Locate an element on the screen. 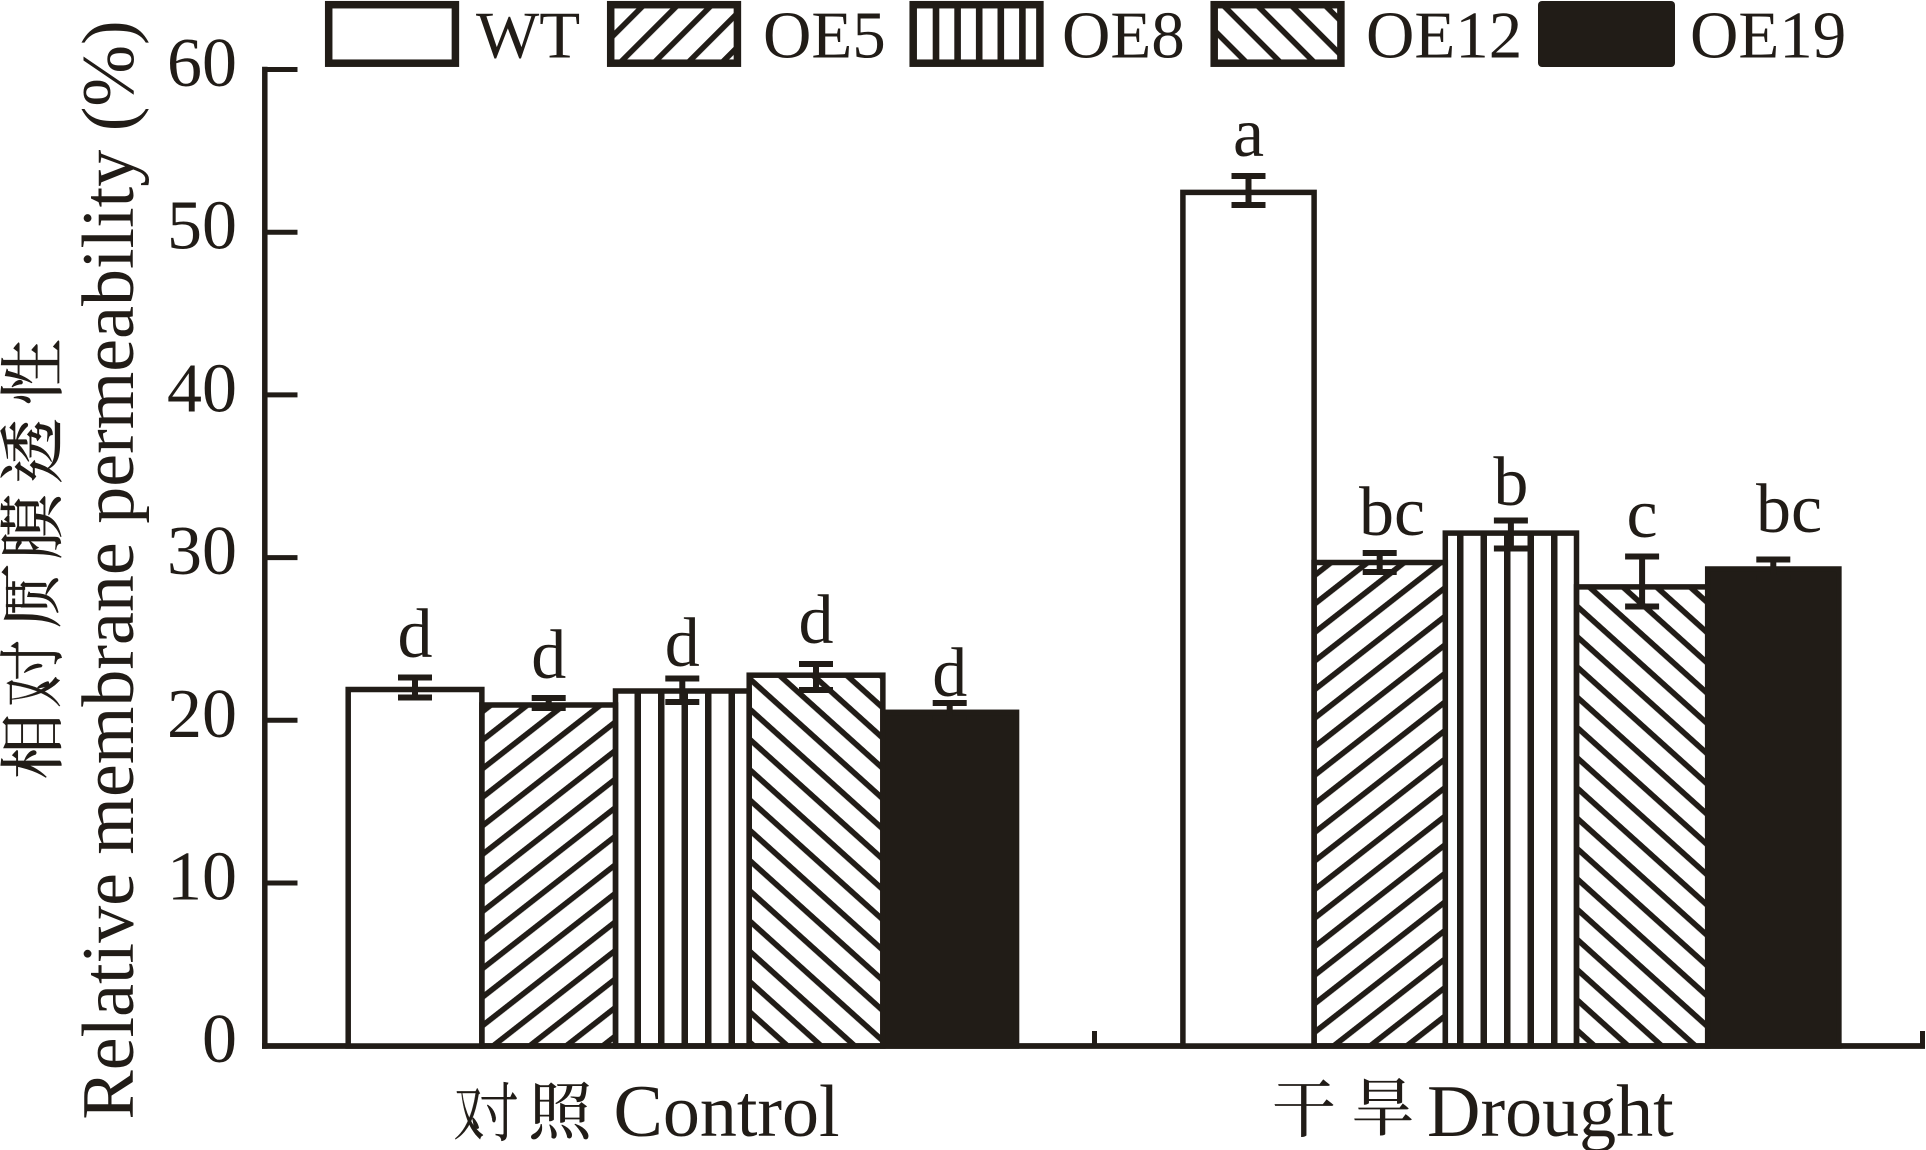 The width and height of the screenshot is (1926, 1150). svg-text: 50 is located at coordinates (202, 226).